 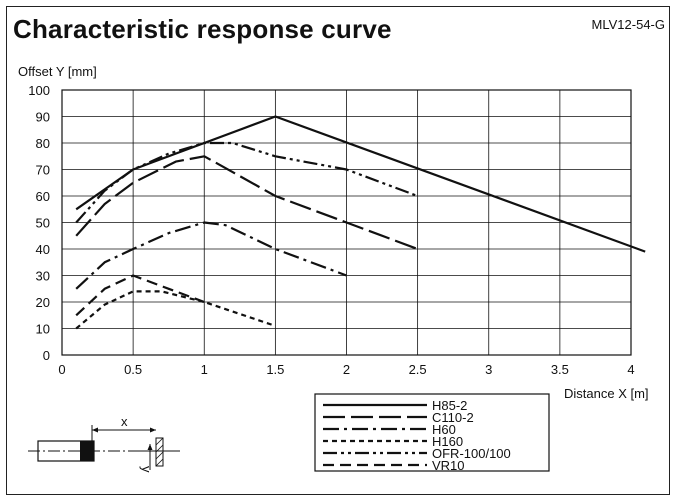 What do you see at coordinates (628, 24) in the screenshot?
I see `model-number: MLV12-54-G` at bounding box center [628, 24].